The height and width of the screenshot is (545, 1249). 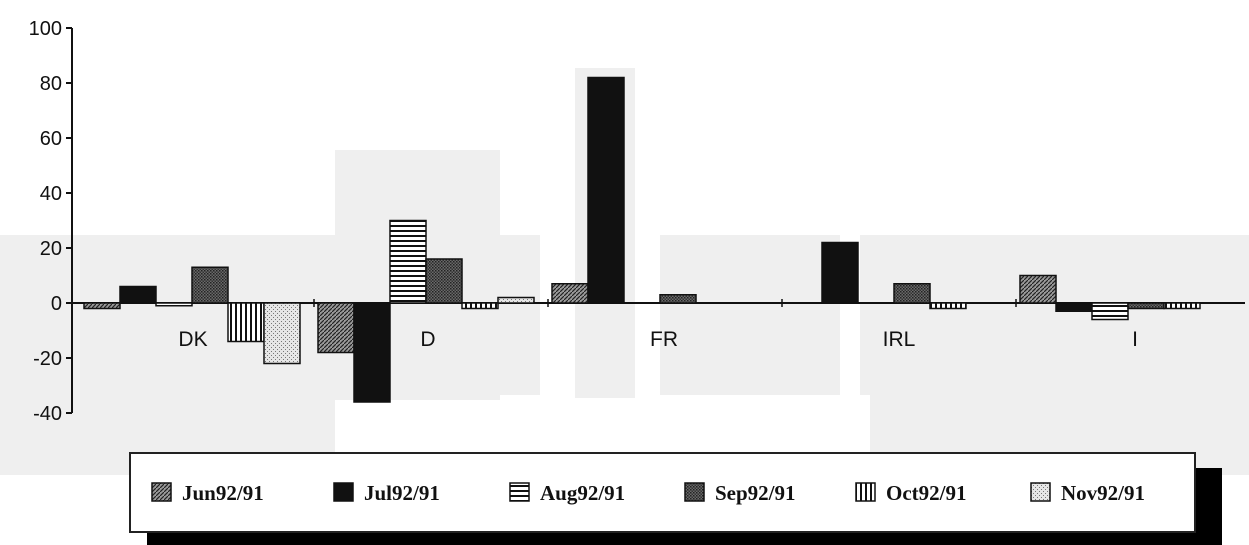 I want to click on legend-label: Oct92/91, so click(x=926, y=493).